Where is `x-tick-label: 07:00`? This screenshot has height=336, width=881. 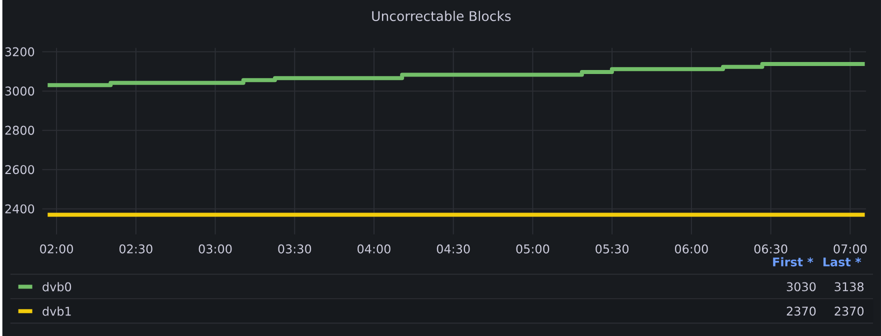 x-tick-label: 07:00 is located at coordinates (850, 249).